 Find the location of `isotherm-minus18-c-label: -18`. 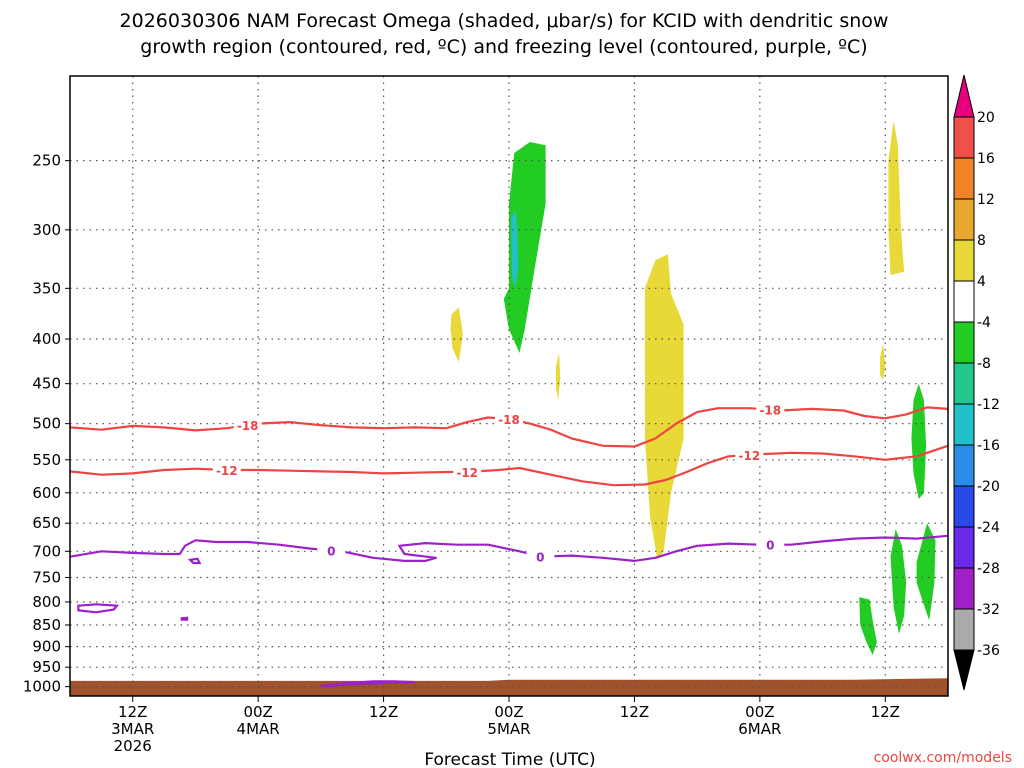

isotherm-minus18-c-label: -18 is located at coordinates (770, 411).